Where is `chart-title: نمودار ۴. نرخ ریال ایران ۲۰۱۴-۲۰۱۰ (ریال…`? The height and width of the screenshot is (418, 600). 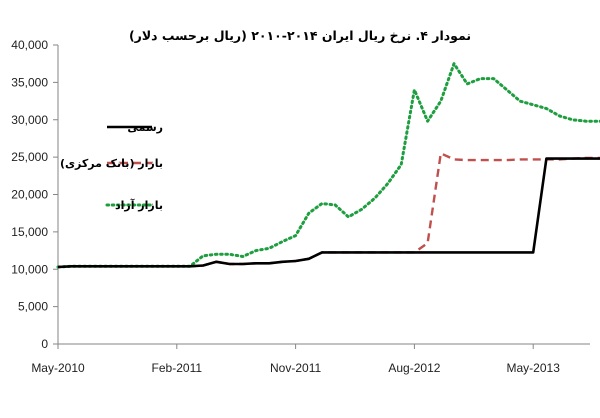 chart-title: نمودار ۴. نرخ ریال ایران ۲۰۱۴-۲۰۱۰ (ریال… is located at coordinates (300, 35).